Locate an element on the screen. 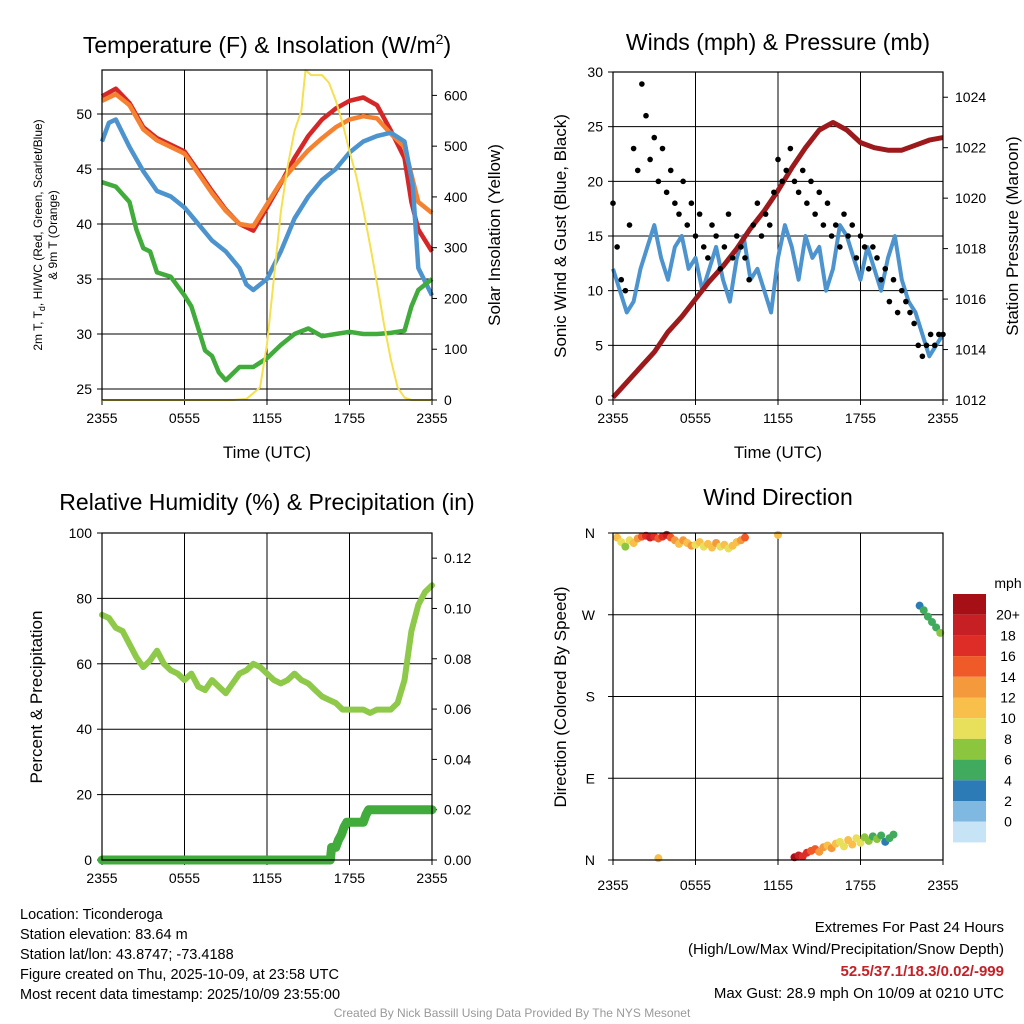 This screenshot has height=1024, width=1024. wind_direction-frame is located at coordinates (778, 696).